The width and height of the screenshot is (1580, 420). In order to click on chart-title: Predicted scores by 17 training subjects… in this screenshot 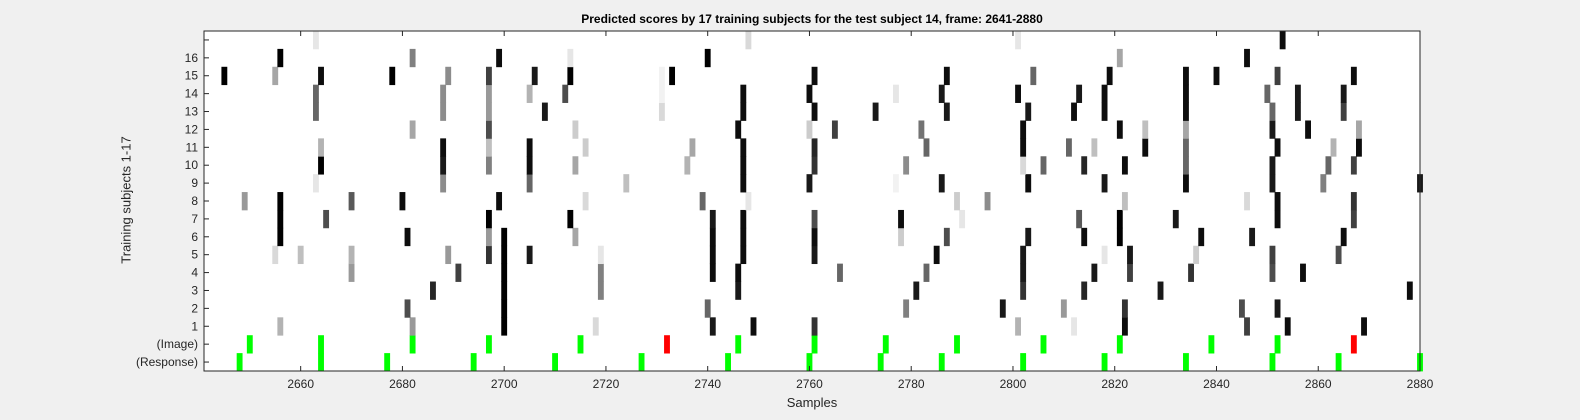, I will do `click(812, 19)`.